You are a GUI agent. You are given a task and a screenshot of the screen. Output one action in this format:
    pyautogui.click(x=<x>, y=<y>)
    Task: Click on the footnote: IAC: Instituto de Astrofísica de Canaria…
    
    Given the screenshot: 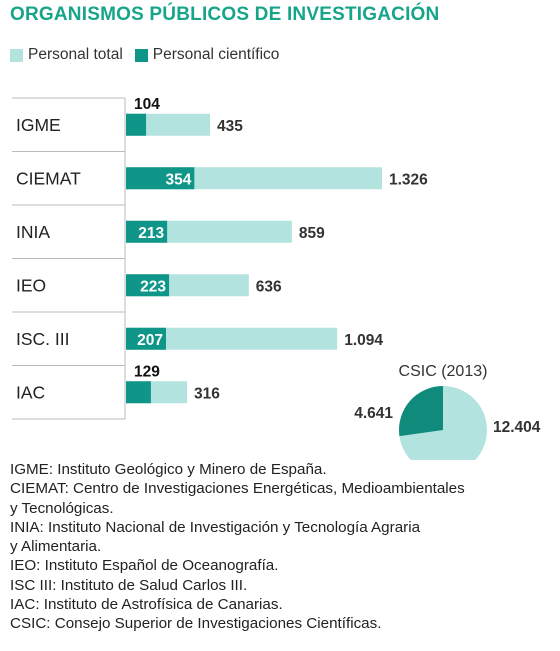 What is the action you would take?
    pyautogui.click(x=146, y=605)
    